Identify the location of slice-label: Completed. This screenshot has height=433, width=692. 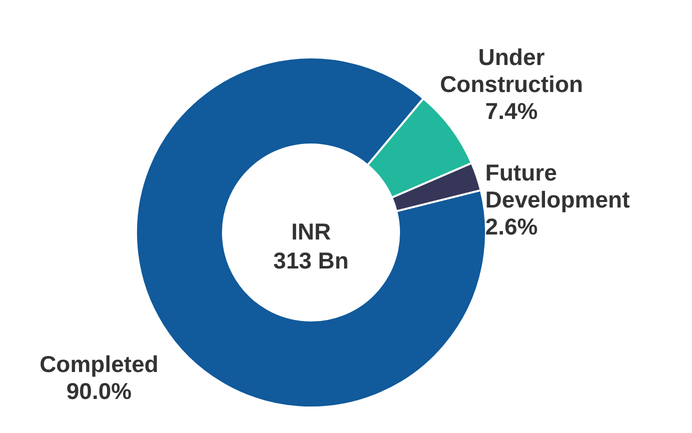
(99, 363).